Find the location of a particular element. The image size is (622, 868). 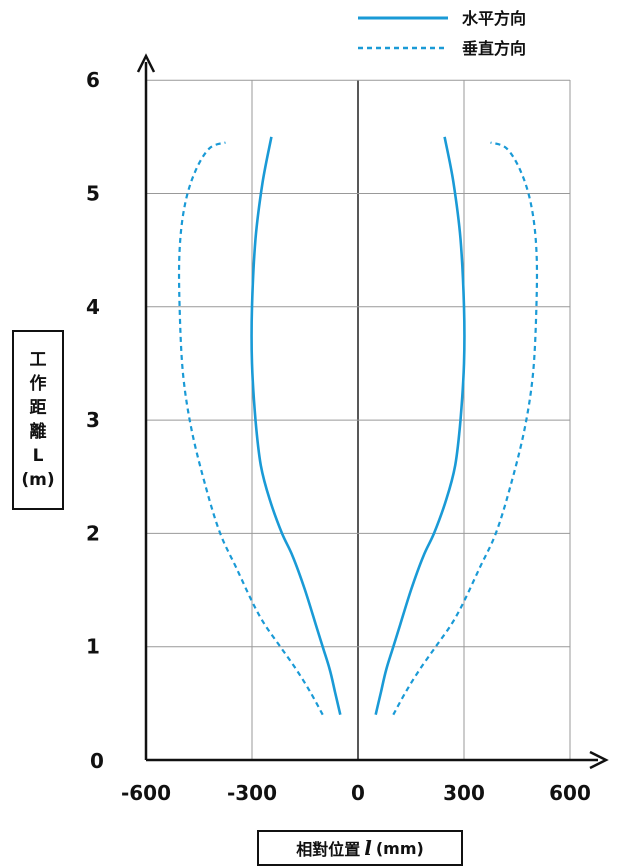

y-tick-label: 2 is located at coordinates (93, 533).